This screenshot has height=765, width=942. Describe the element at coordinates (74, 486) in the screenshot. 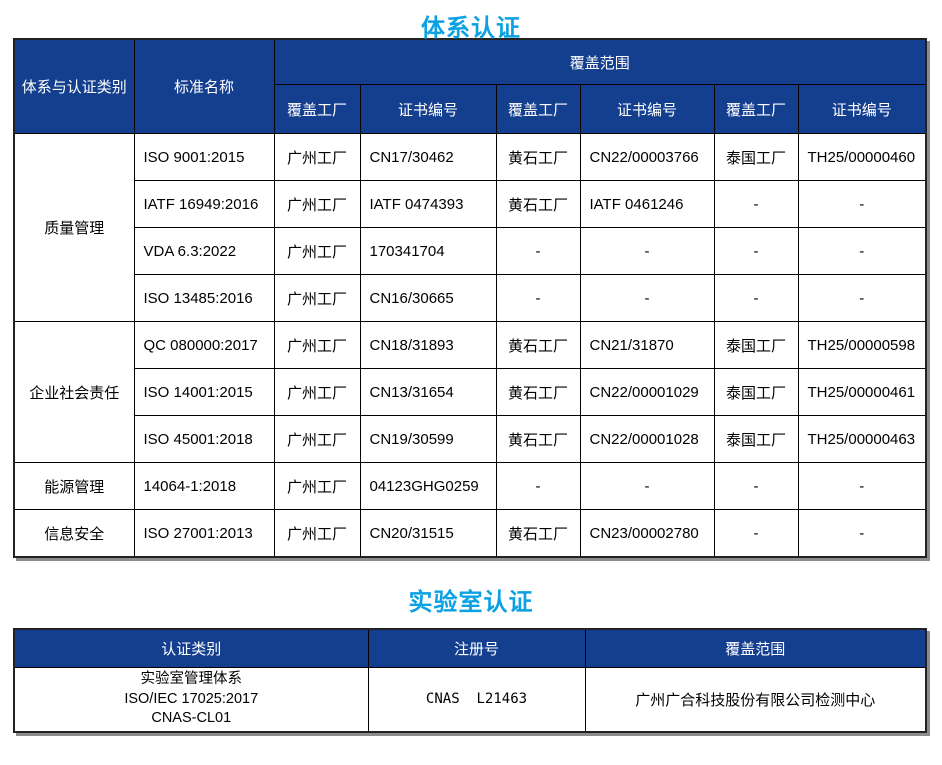

I see `category-cell: 能源管理` at that location.